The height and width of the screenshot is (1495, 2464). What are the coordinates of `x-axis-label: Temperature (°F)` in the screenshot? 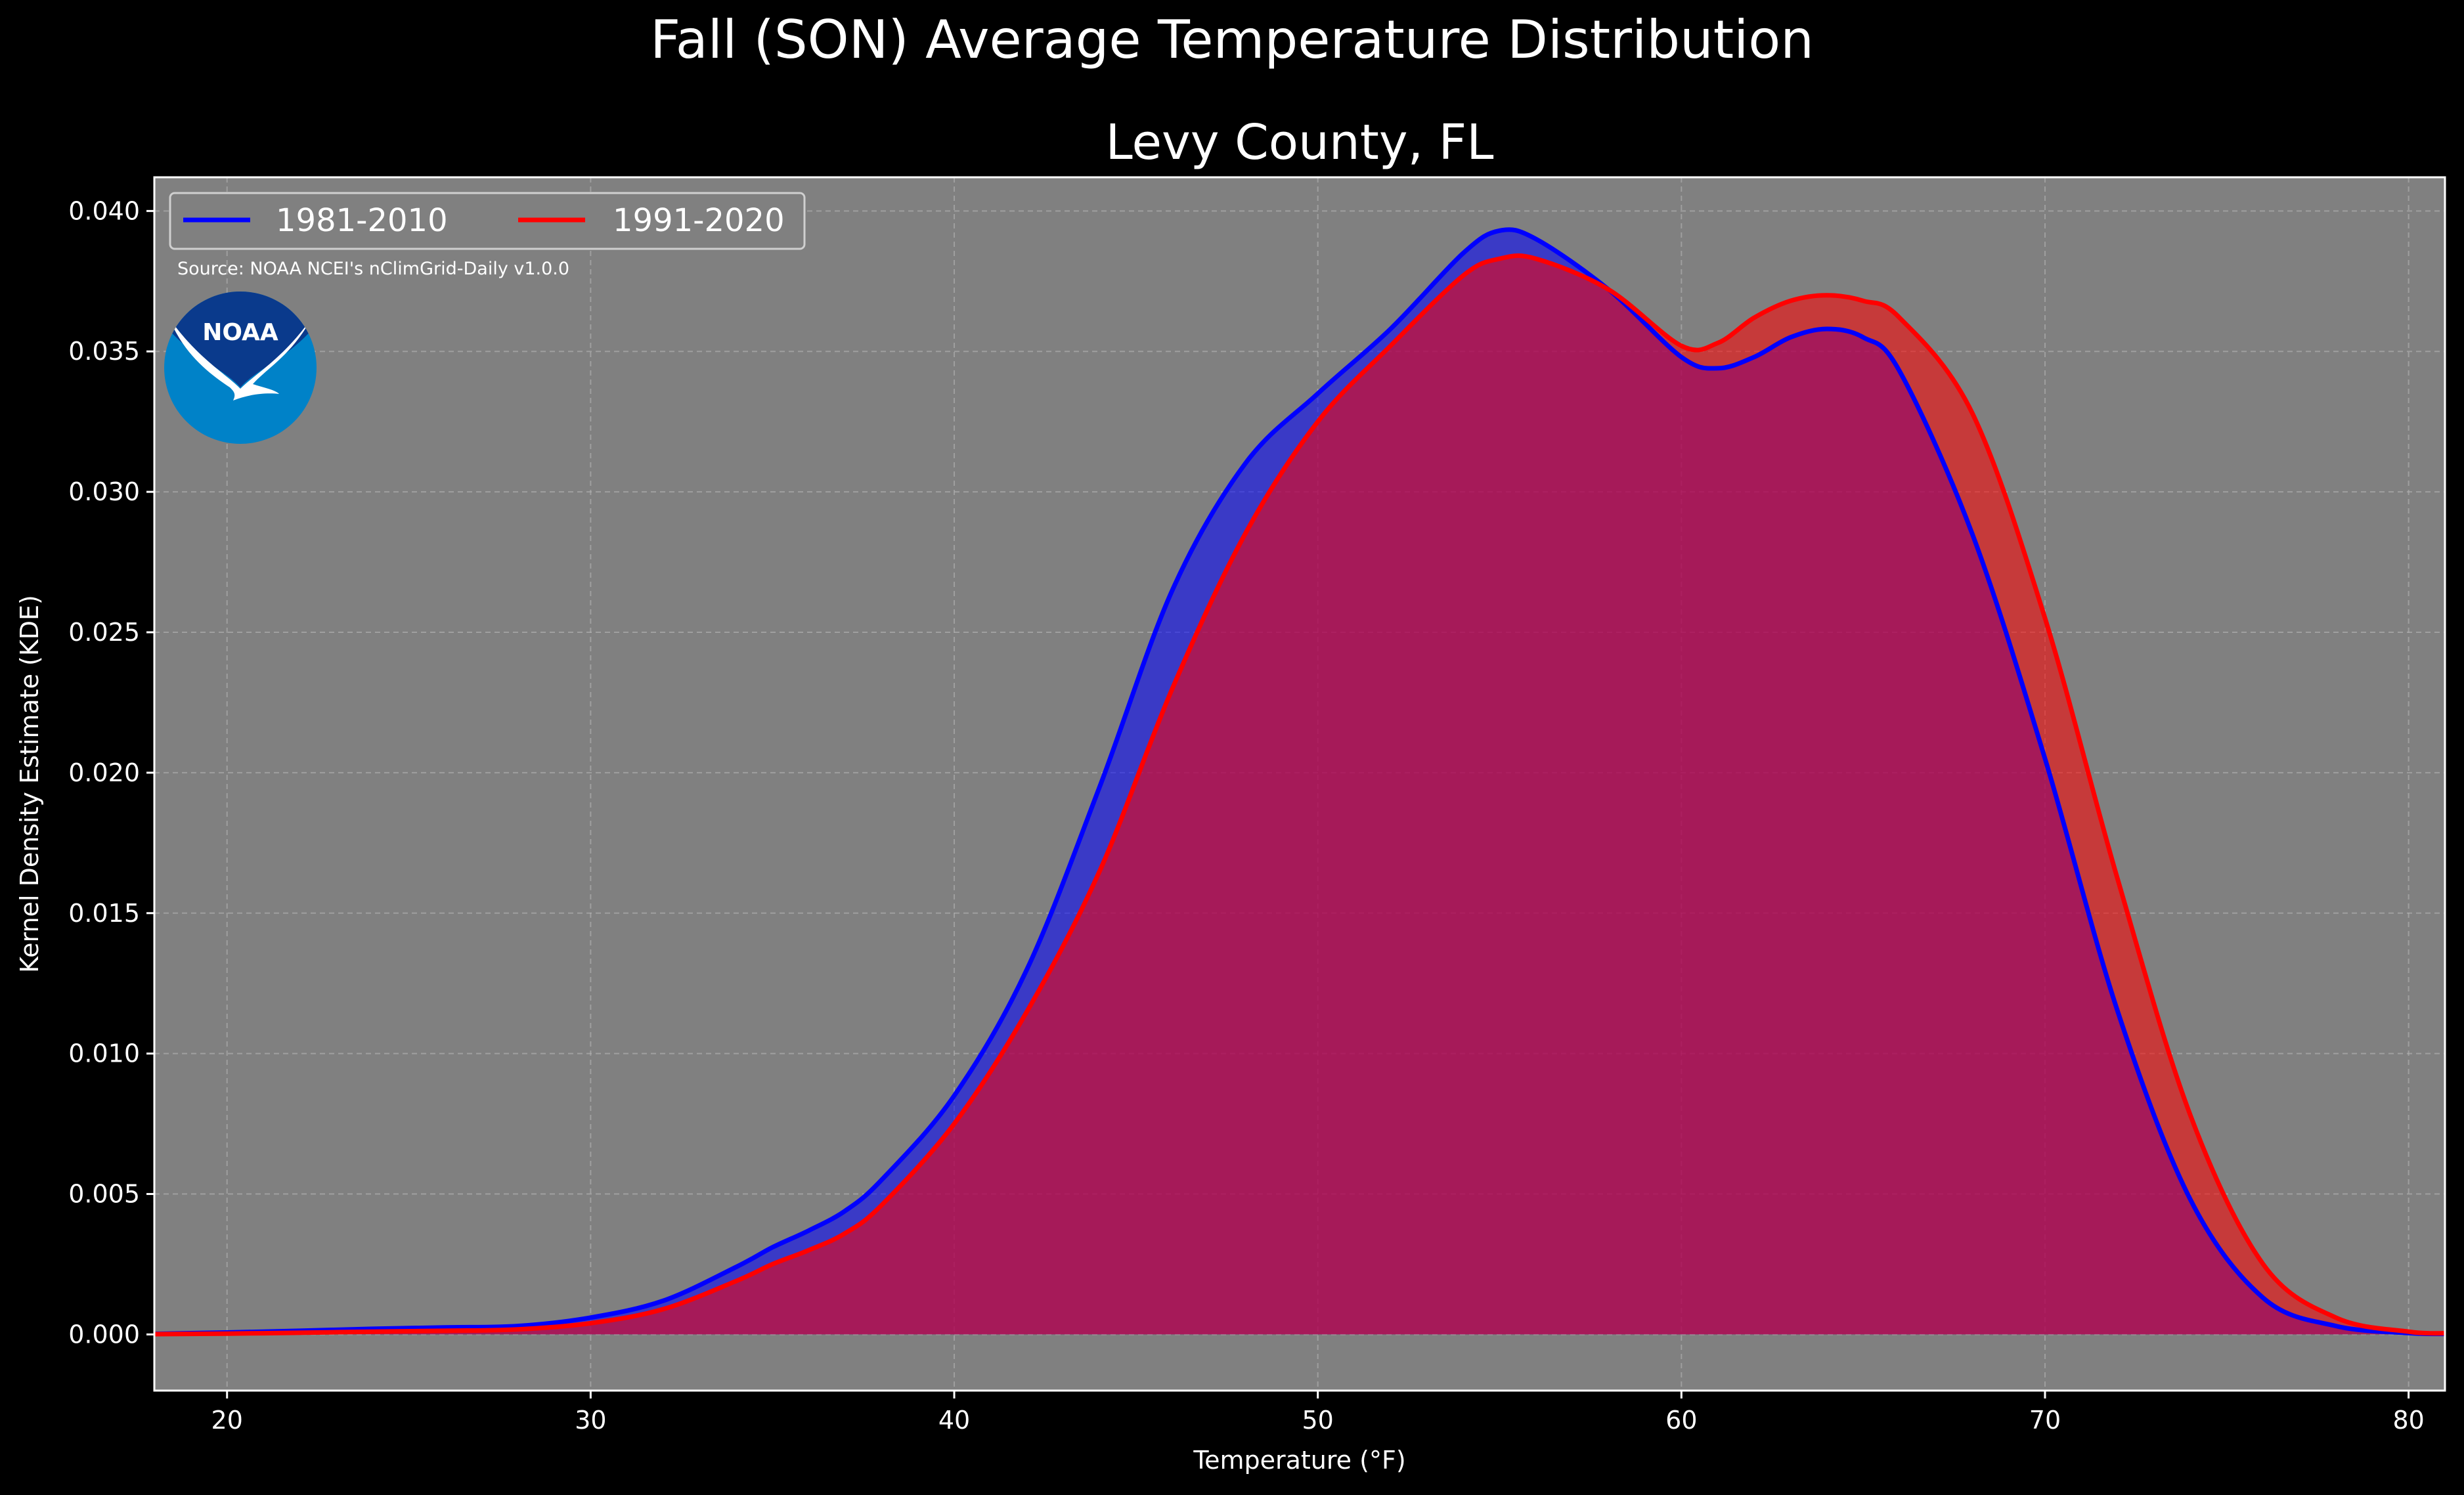 It's located at (1299, 1460).